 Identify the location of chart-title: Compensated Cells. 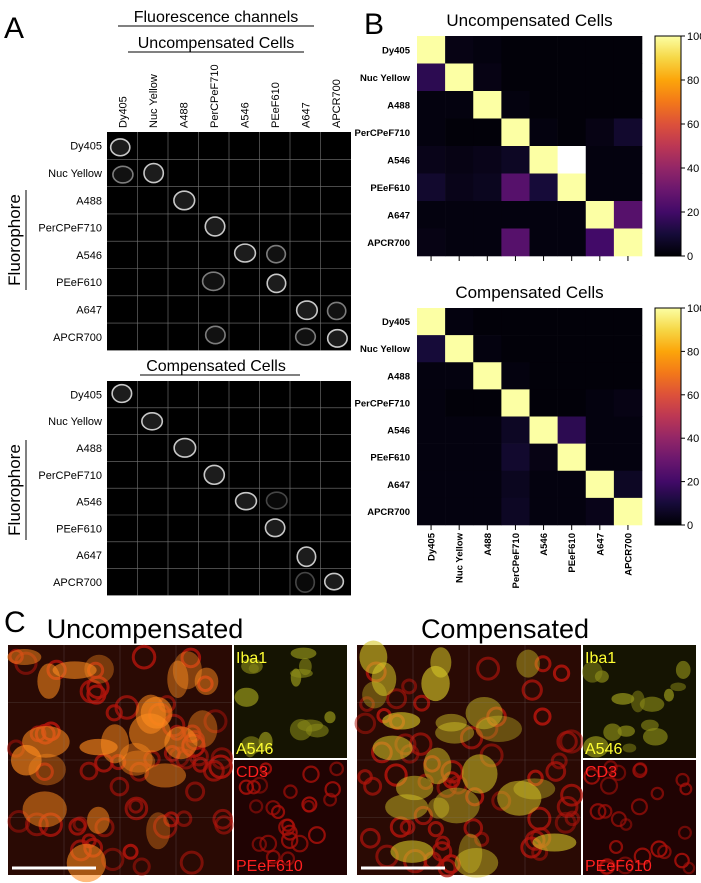
(529, 292).